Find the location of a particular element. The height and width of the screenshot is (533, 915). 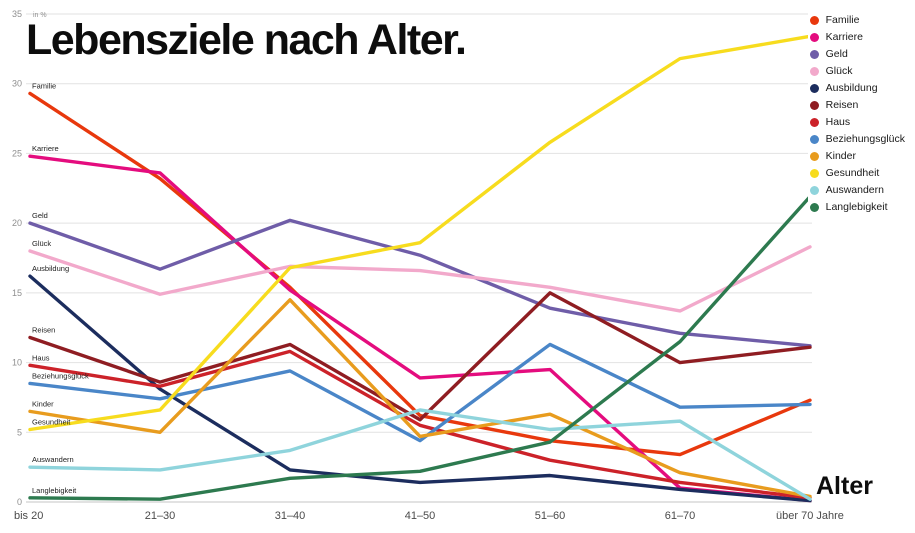

legend-item: Glück is located at coordinates (857, 71).